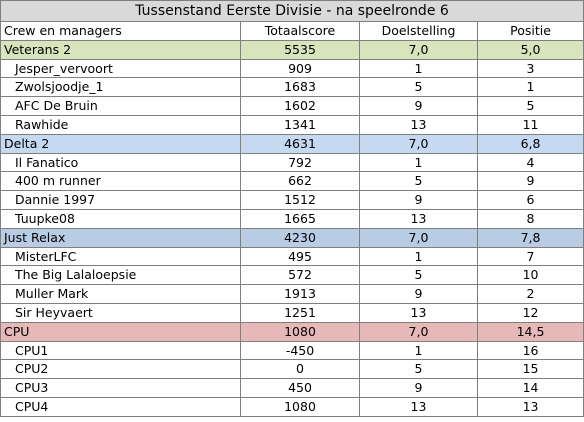 This screenshot has width=584, height=422. I want to click on column-header-doelstelling: Doelstelling, so click(418, 31).